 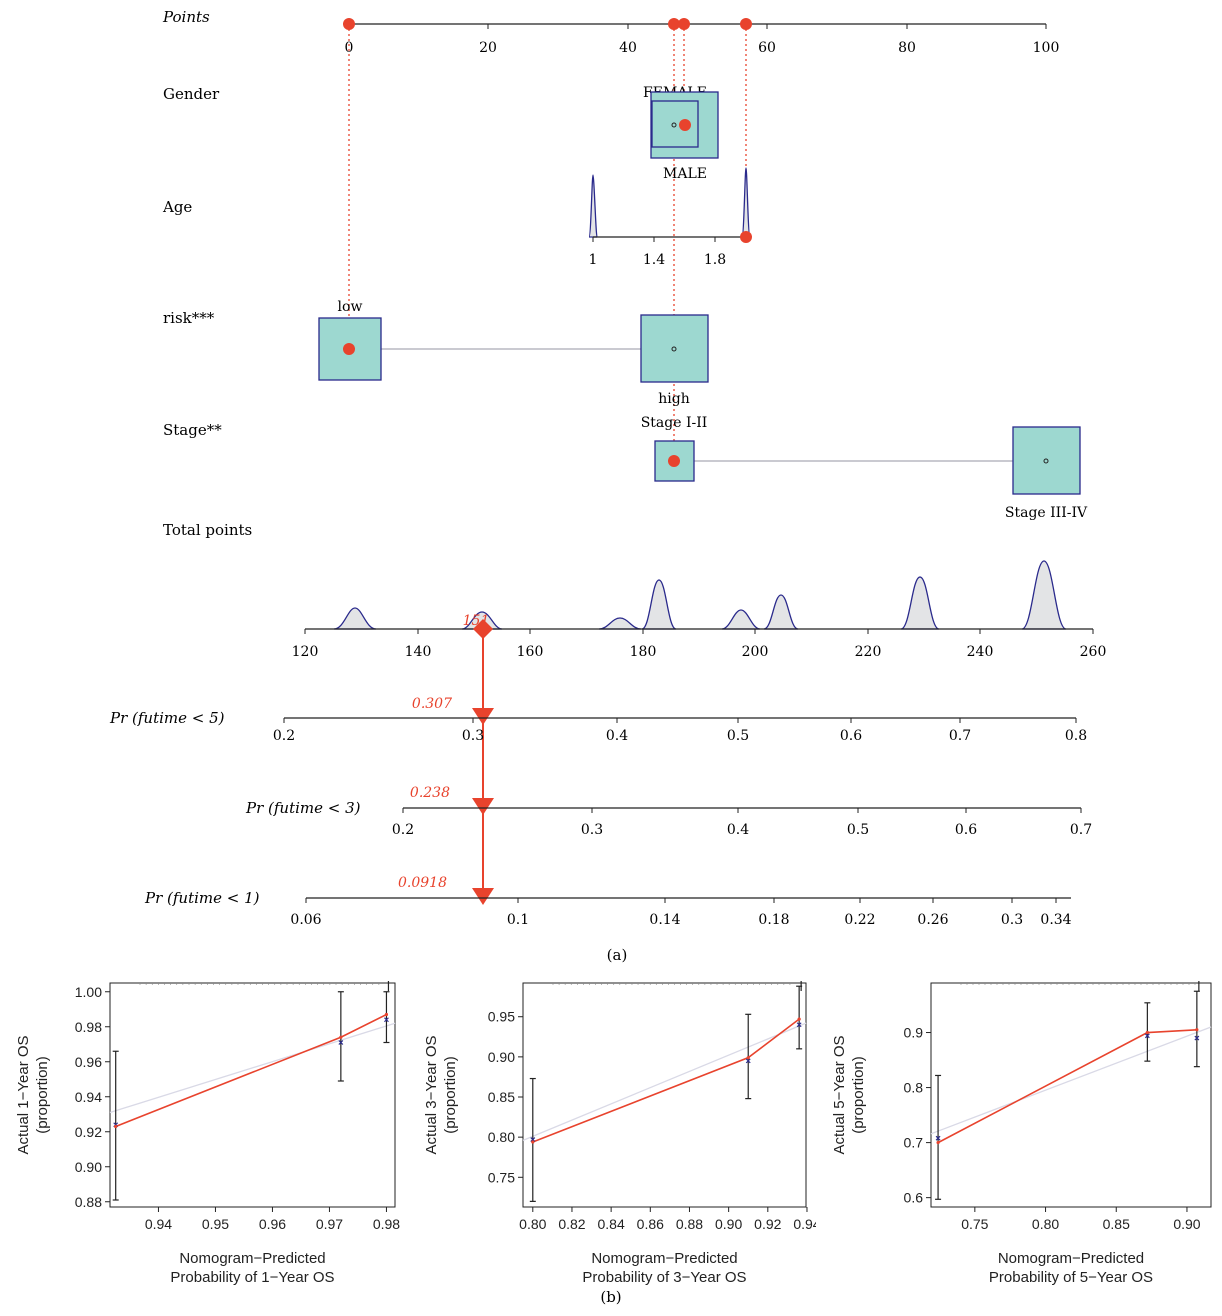 I want to click on pr1-tick: 0.06, so click(x=305, y=920).